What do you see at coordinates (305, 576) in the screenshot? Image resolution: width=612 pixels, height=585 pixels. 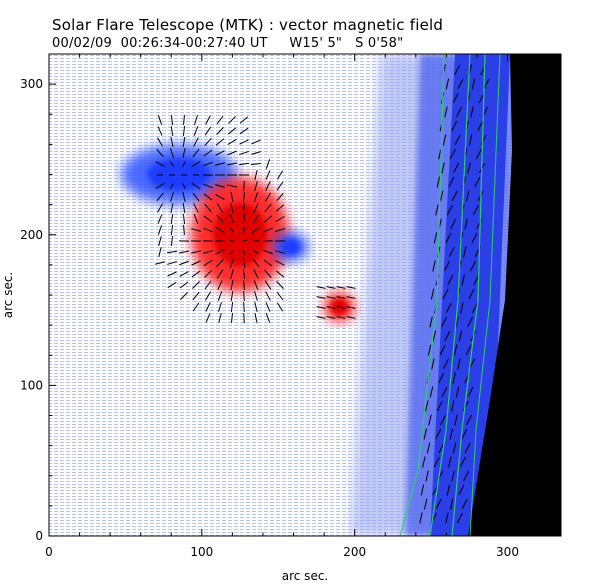 I see `x-axis-label: arc sec.` at bounding box center [305, 576].